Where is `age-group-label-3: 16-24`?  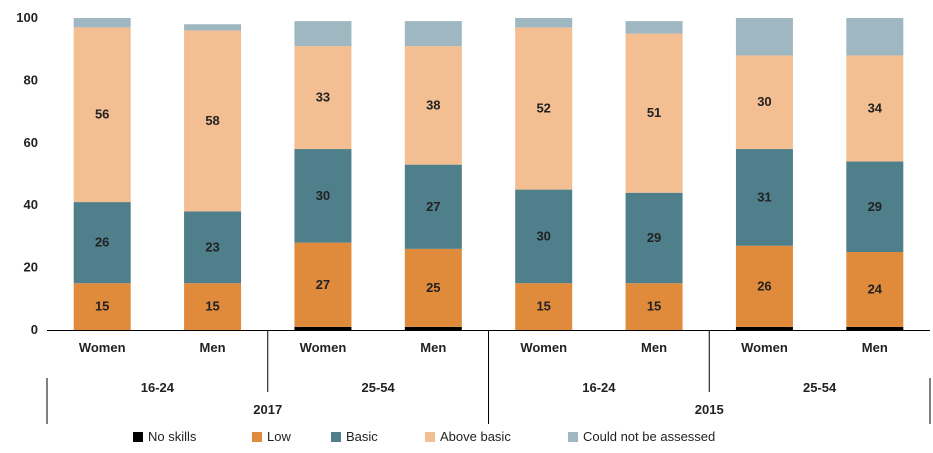 age-group-label-3: 16-24 is located at coordinates (599, 387).